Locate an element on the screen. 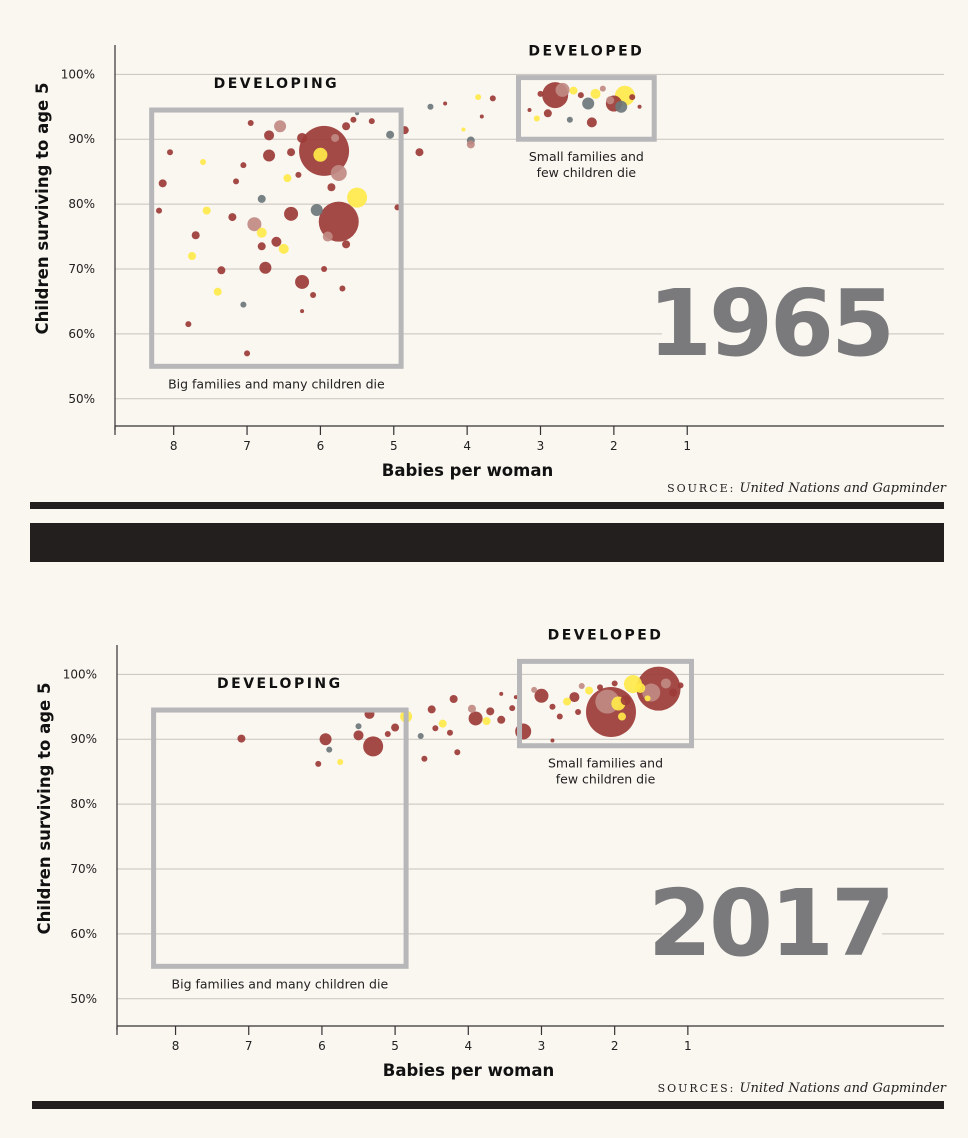 This screenshot has height=1138, width=968. developed-title: DEVELOPED is located at coordinates (586, 52).